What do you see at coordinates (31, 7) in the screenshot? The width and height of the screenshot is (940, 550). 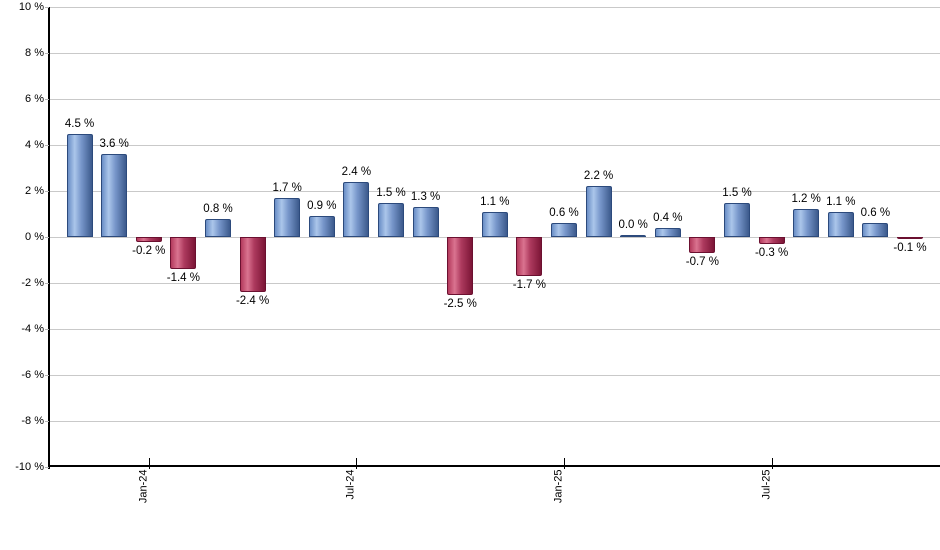 I see `y-axis-tick-label: 10 %` at bounding box center [31, 7].